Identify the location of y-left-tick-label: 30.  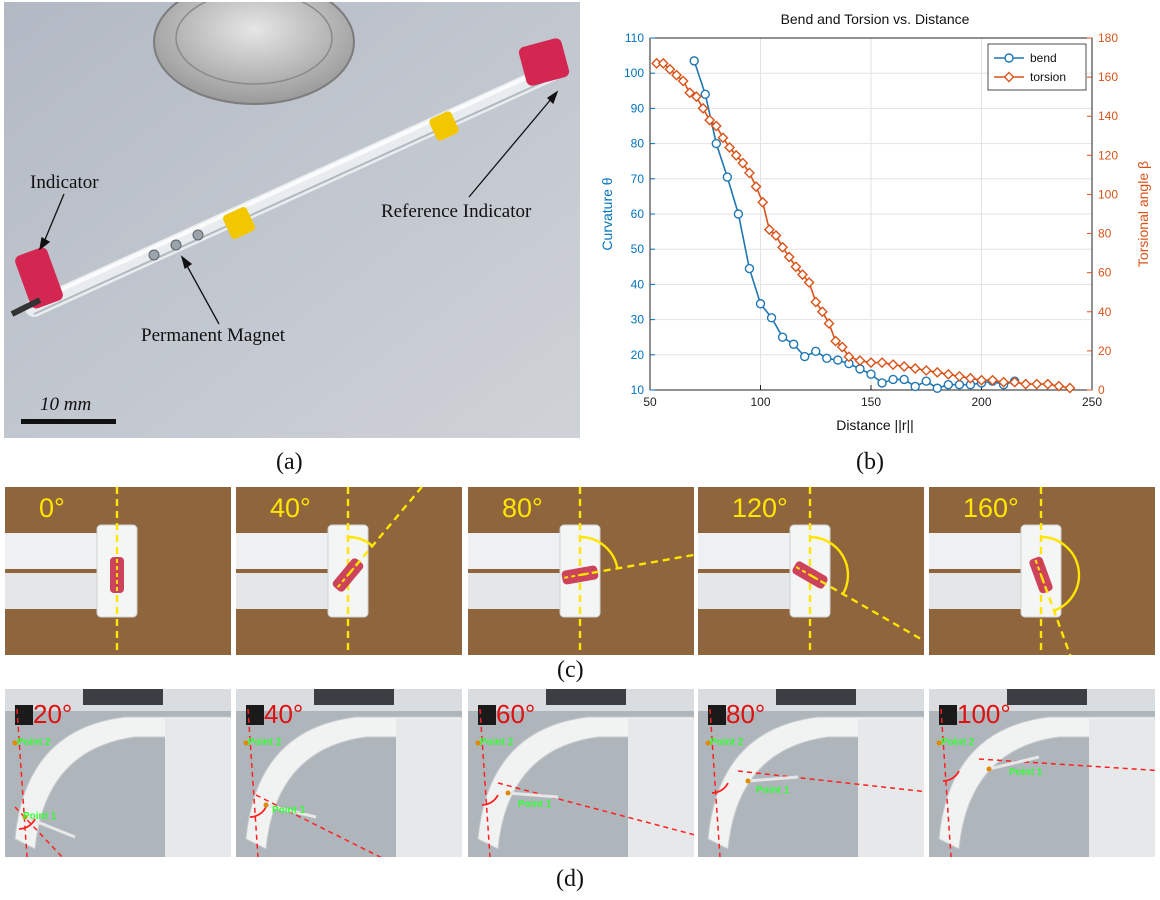
(638, 320).